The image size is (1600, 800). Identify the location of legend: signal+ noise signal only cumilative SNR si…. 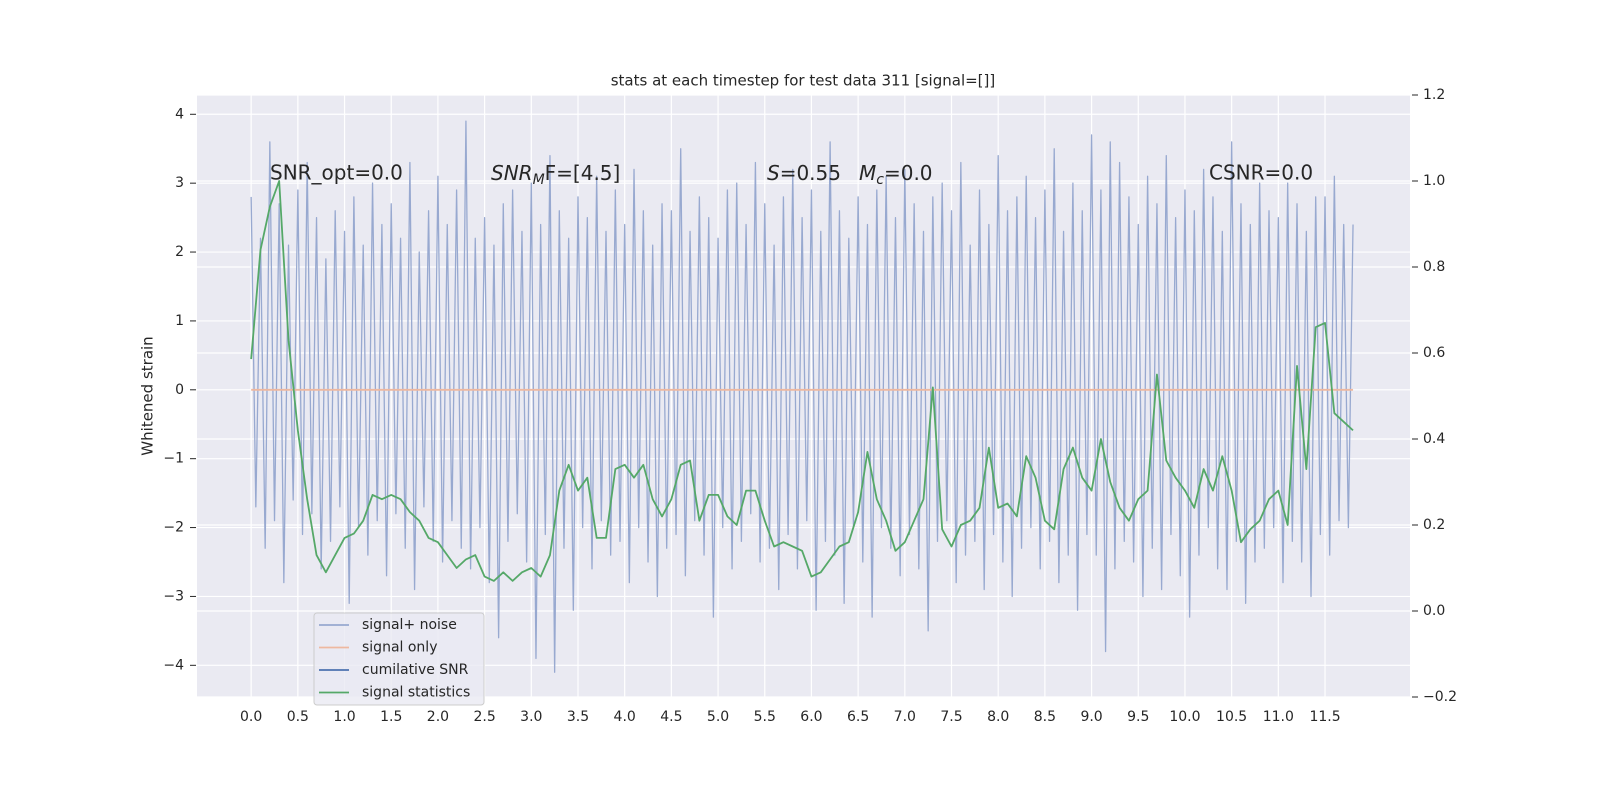
(399, 659).